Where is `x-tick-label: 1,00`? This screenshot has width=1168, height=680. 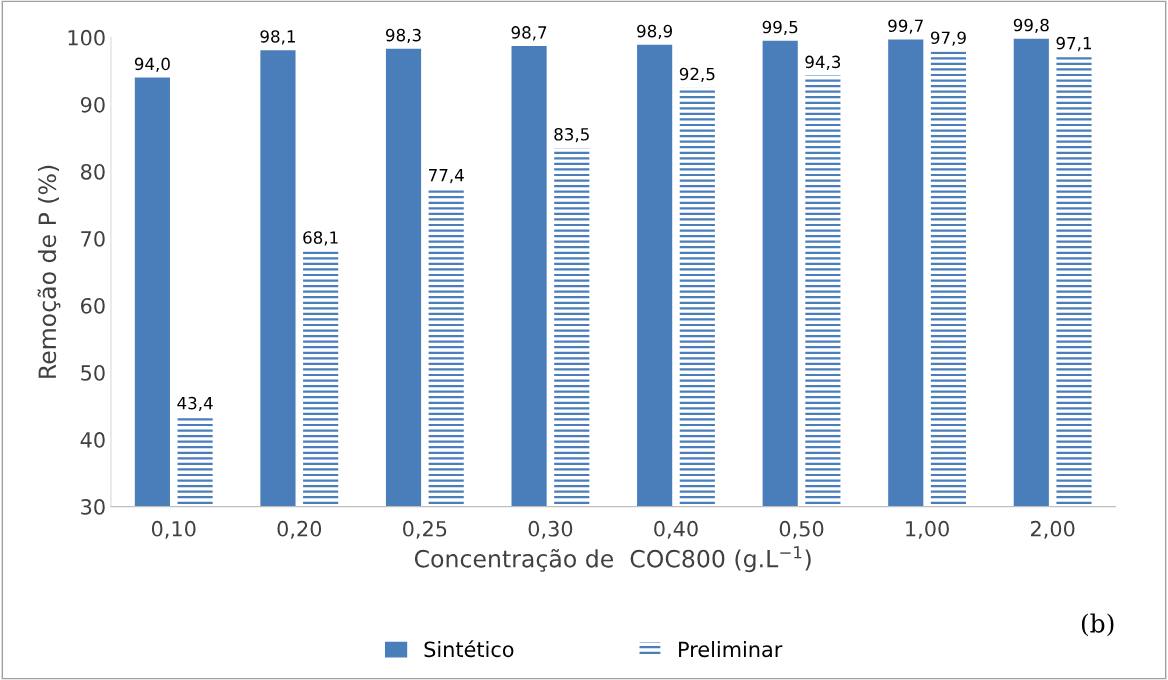 x-tick-label: 1,00 is located at coordinates (927, 529).